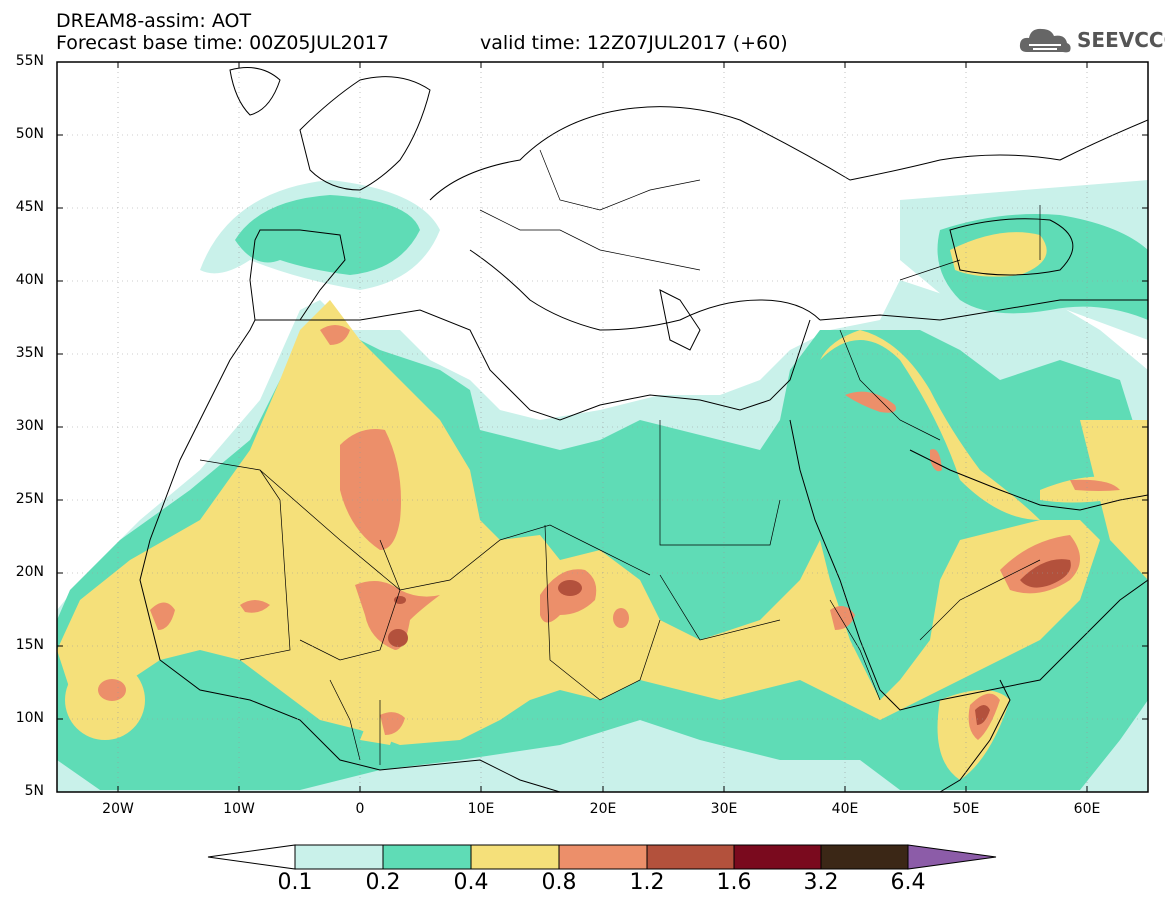 The height and width of the screenshot is (905, 1165). I want to click on lon-label: 20E, so click(603, 809).